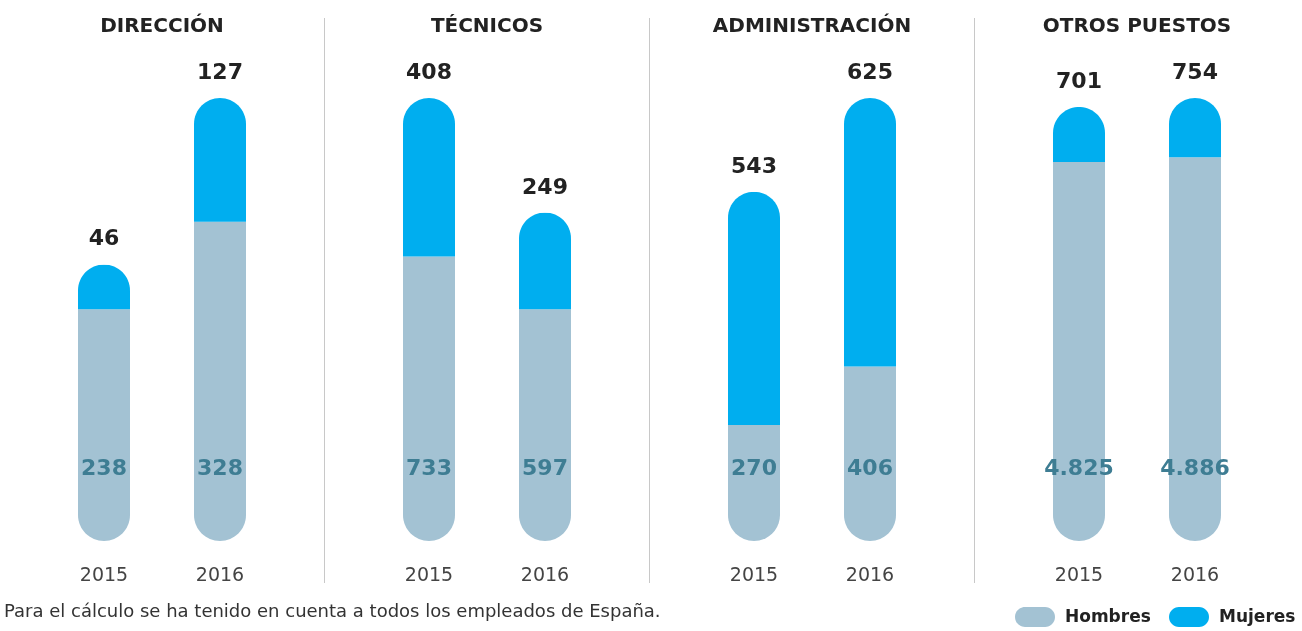  Describe the element at coordinates (332, 610) in the screenshot. I see `text: Para el cálculo se ha tenido en cuenta a todos los empleados de España.` at that location.